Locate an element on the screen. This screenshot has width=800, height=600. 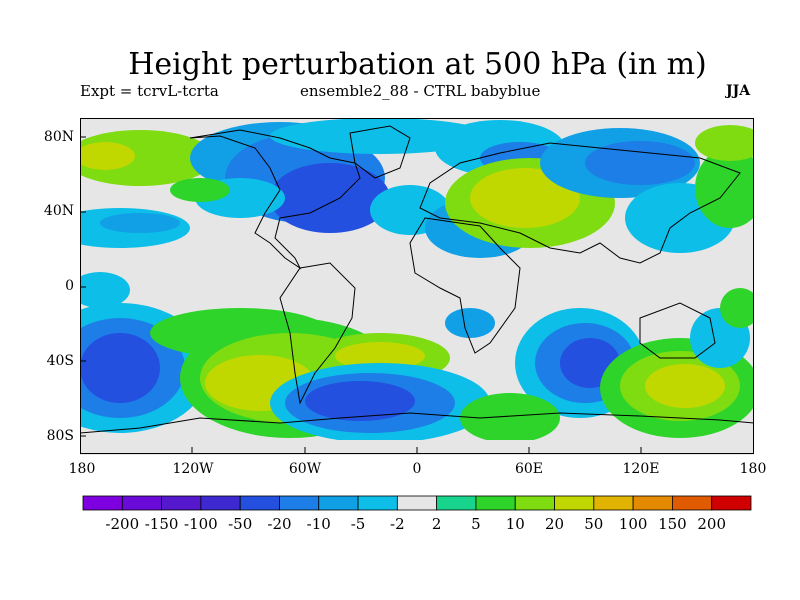
lon-label-60e: 60E is located at coordinates (529, 469).